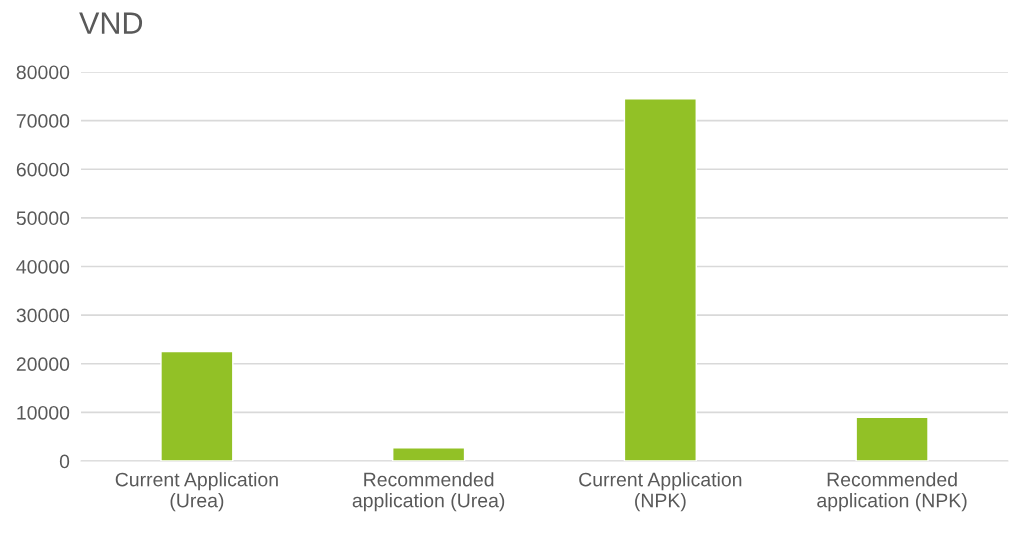 Image resolution: width=1013 pixels, height=533 pixels. I want to click on y-tick-label: 40000, so click(43, 266).